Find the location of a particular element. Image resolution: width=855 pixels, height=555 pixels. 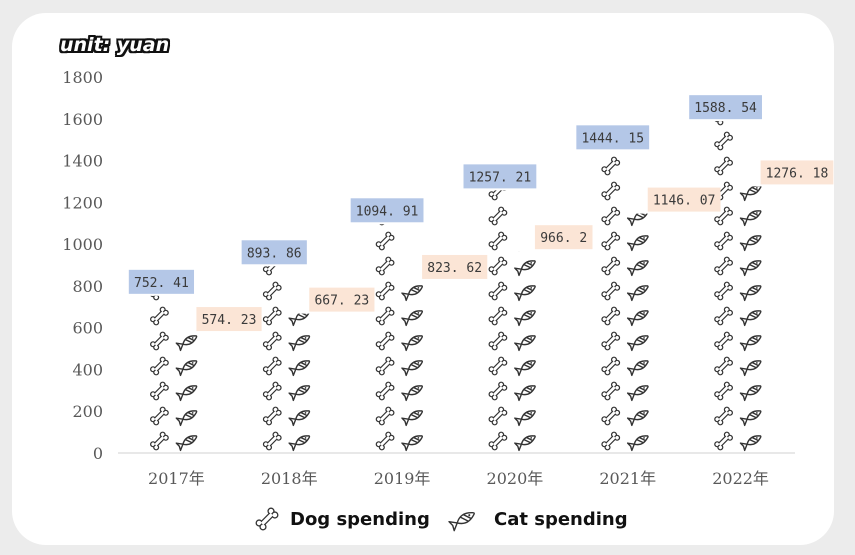

data-label: 1588. 54 is located at coordinates (725, 108).